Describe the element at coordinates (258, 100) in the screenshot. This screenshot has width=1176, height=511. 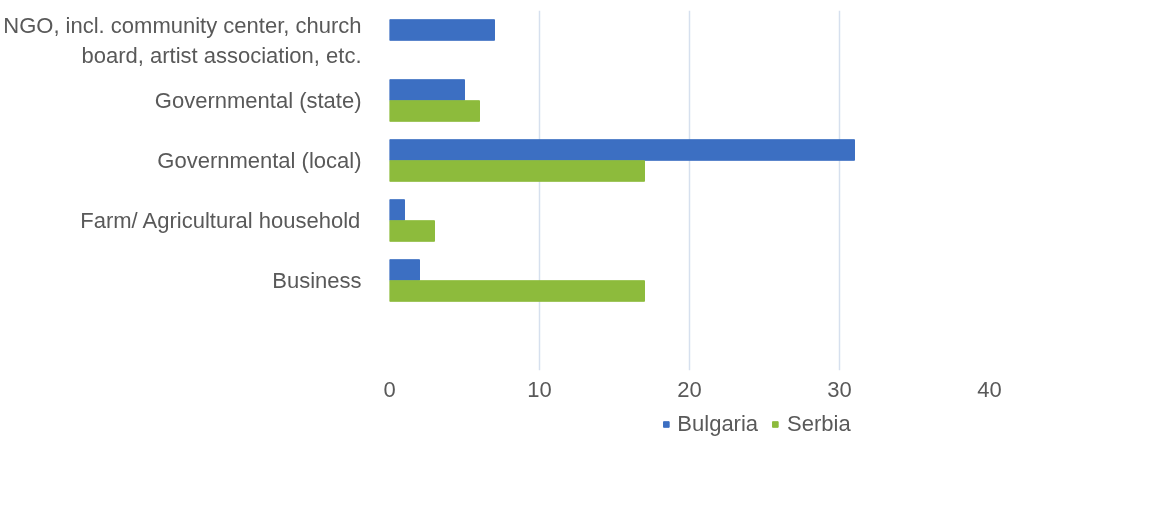
I see `y-tick-label: Governmental (state)` at that location.